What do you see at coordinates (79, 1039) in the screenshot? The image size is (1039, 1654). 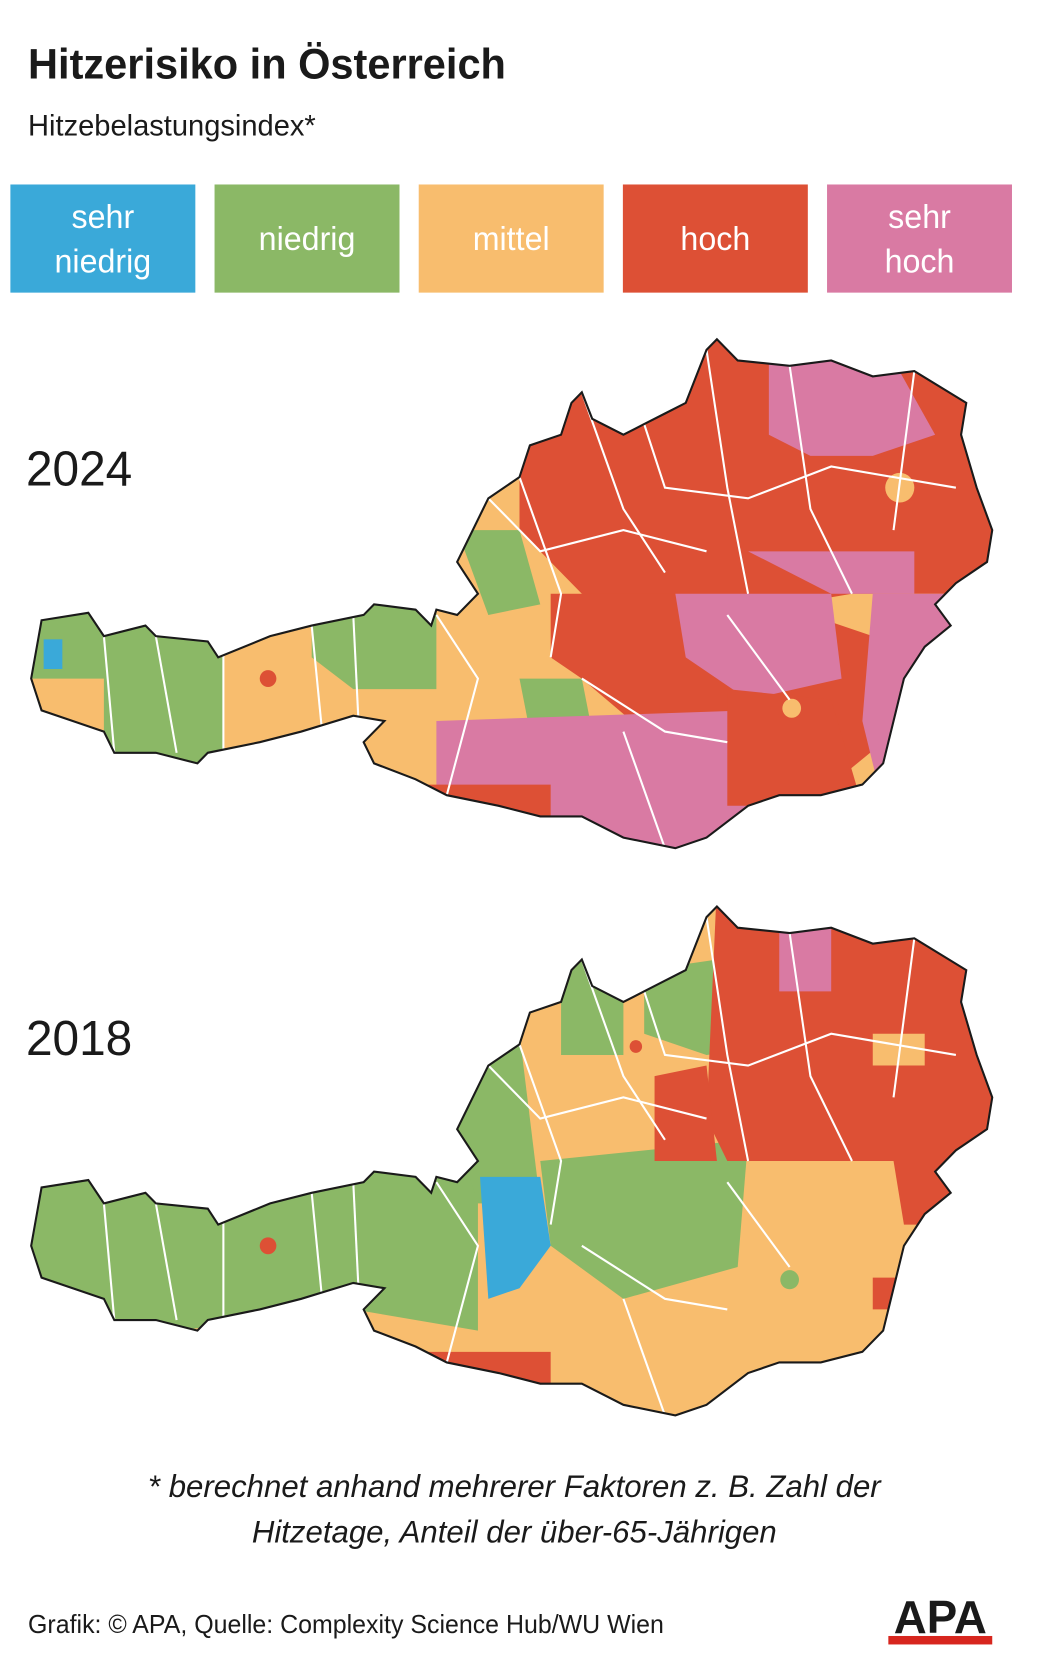 I see `map-year: 2018` at bounding box center [79, 1039].